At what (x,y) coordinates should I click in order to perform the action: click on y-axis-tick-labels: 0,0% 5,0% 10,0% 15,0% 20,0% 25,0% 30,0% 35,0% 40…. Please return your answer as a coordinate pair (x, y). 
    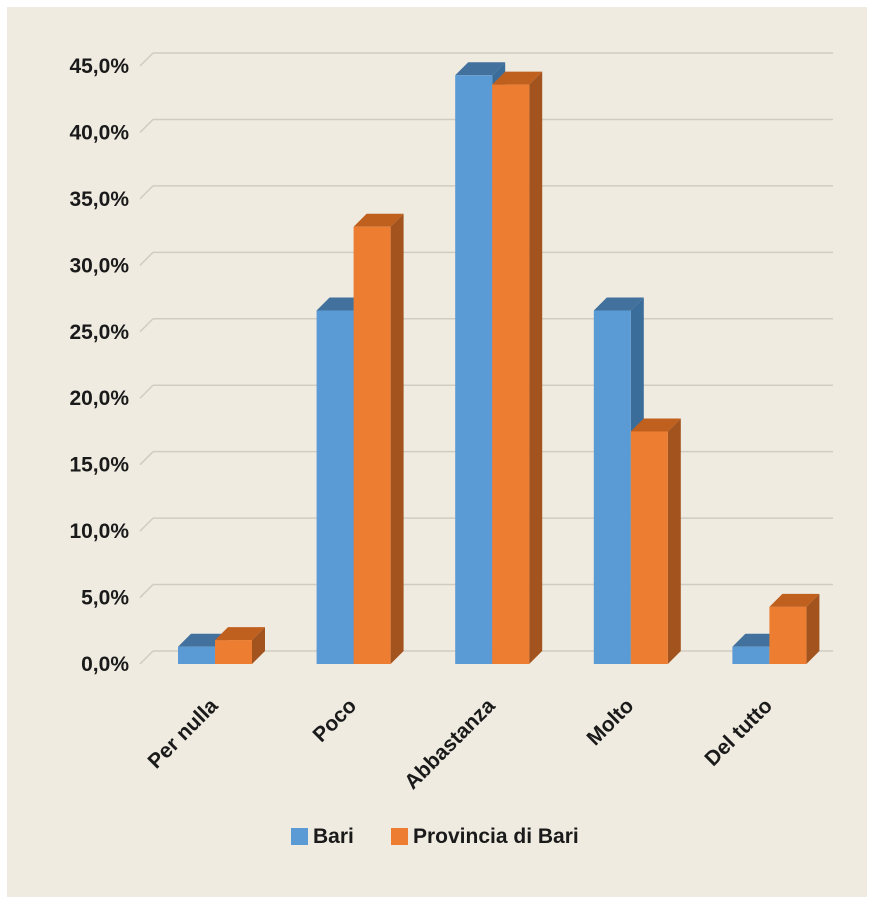
    Looking at the image, I should click on (99, 365).